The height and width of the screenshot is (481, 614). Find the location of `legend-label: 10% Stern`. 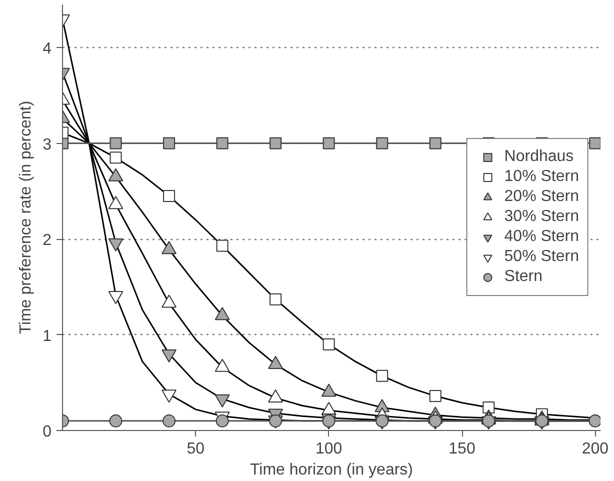

legend-label: 10% Stern is located at coordinates (541, 177).